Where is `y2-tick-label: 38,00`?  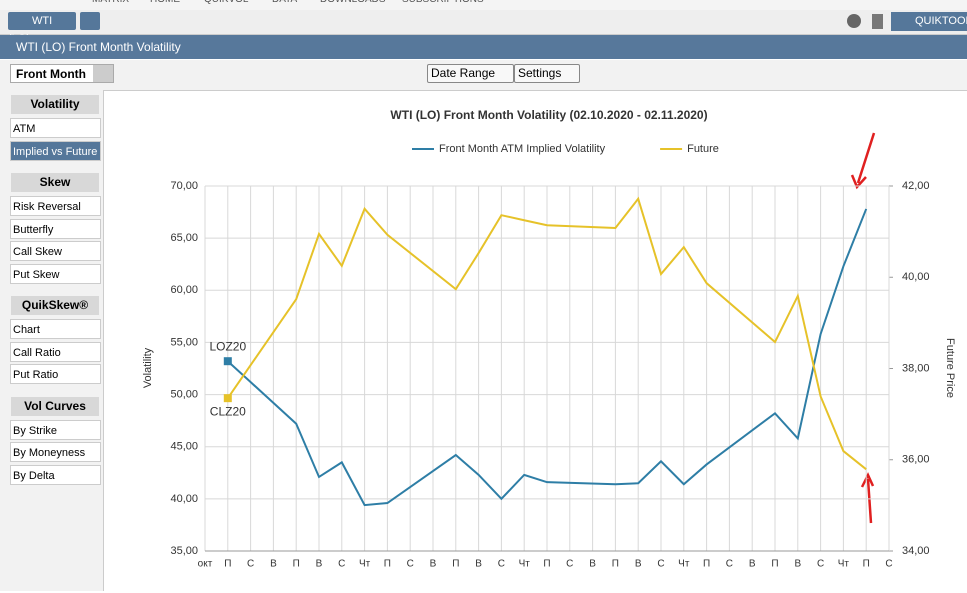 y2-tick-label: 38,00 is located at coordinates (916, 368).